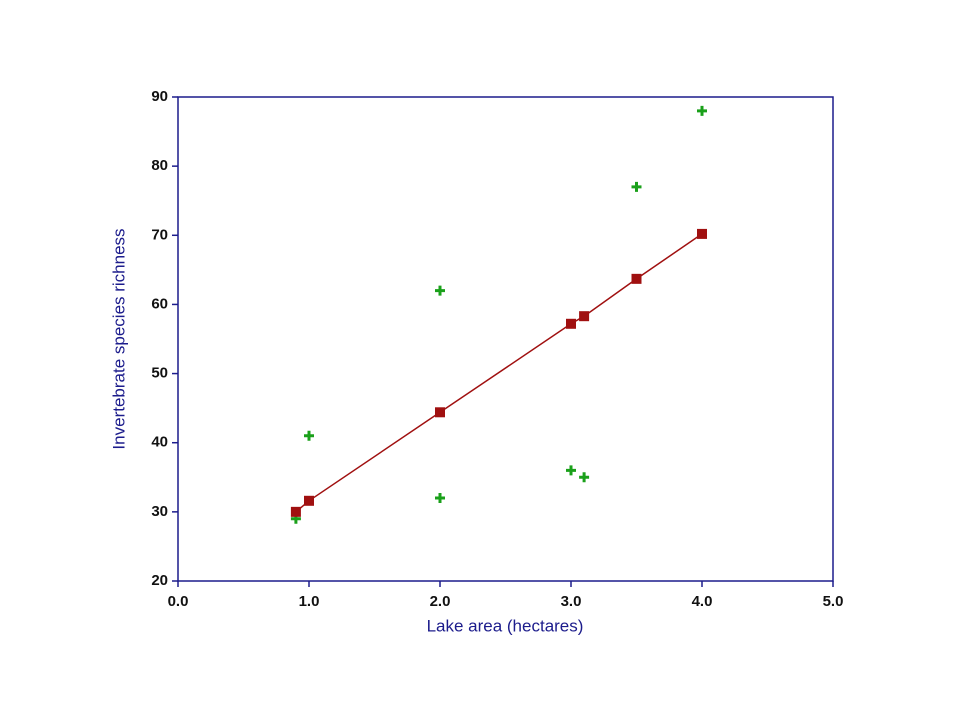 This screenshot has height=720, width=960. What do you see at coordinates (159, 373) in the screenshot?
I see `y-tick-label: 50` at bounding box center [159, 373].